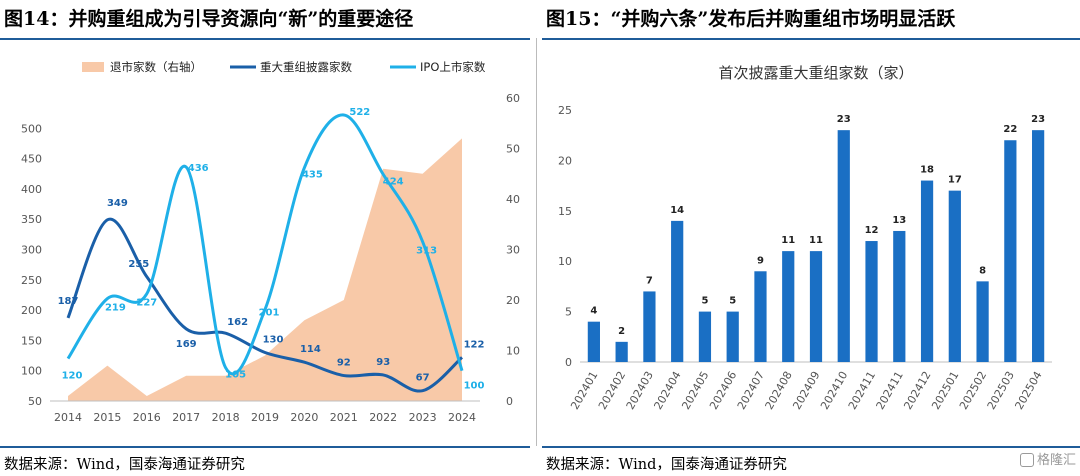  Describe the element at coordinates (312, 175) in the screenshot. I see `data-label-ipo-2020: 435` at that location.